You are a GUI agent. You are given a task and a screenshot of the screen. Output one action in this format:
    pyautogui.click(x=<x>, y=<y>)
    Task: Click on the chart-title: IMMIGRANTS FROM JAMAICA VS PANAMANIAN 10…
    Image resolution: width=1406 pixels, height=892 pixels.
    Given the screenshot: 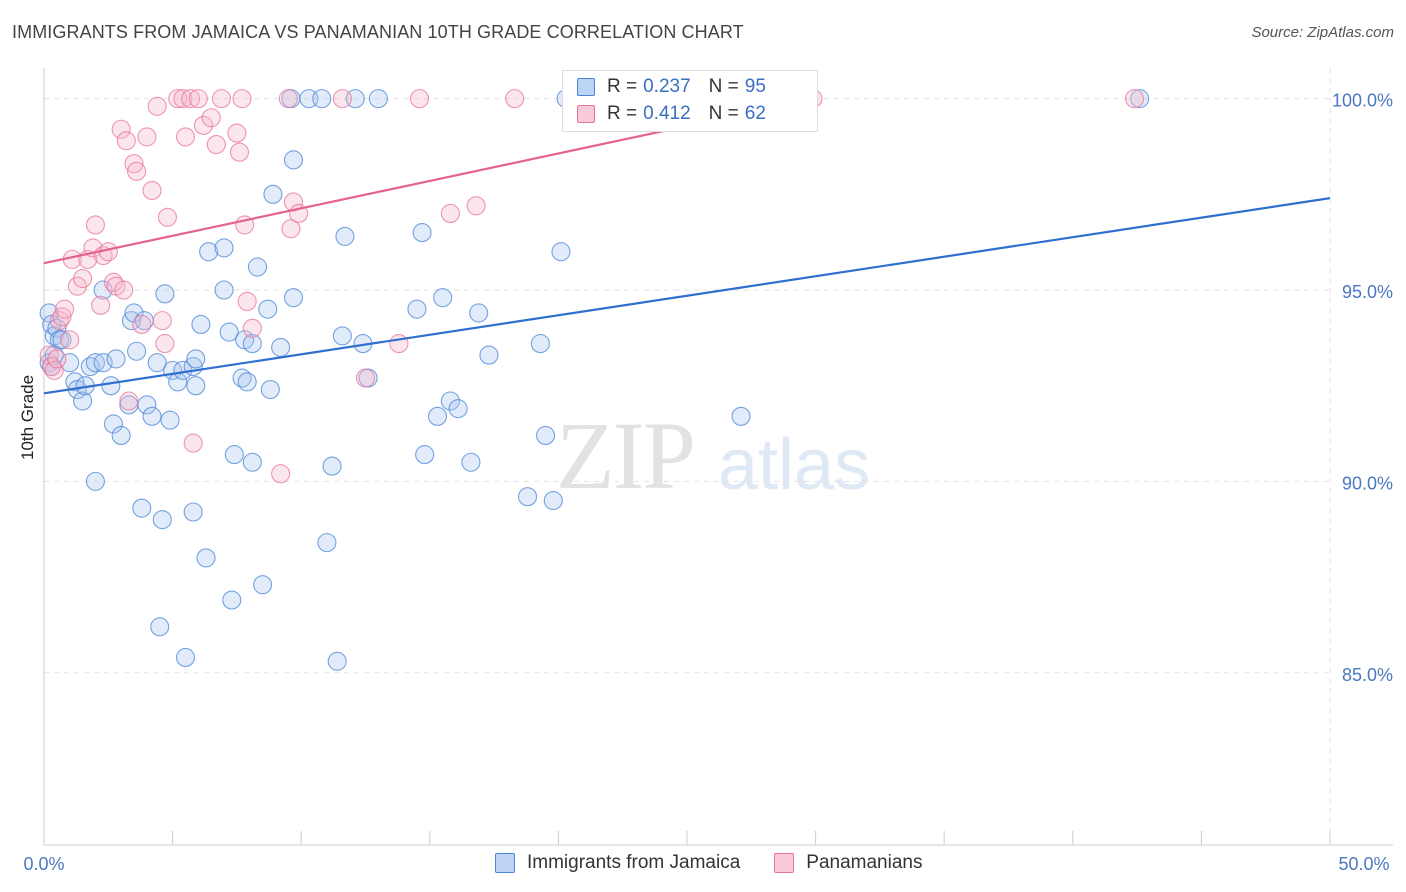 What is the action you would take?
    pyautogui.click(x=378, y=32)
    